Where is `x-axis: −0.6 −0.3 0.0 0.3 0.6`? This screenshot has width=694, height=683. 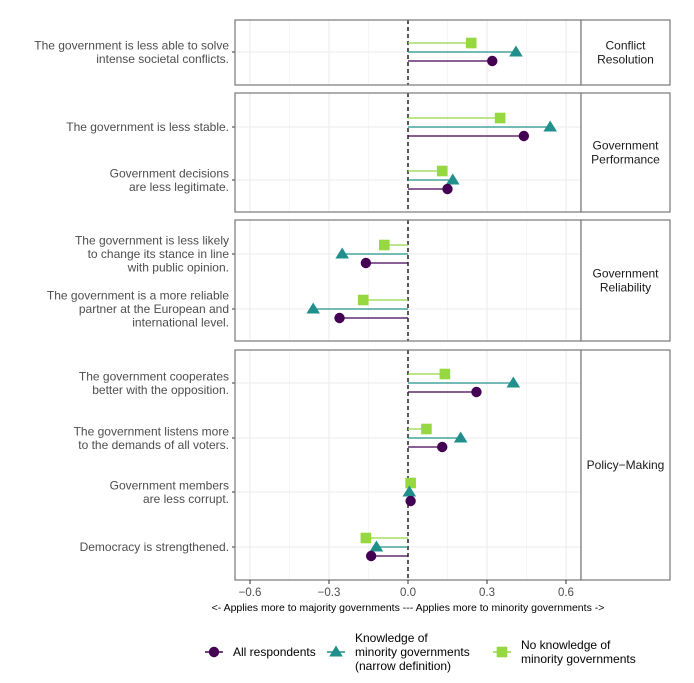 x-axis: −0.6 −0.3 0.0 0.3 0.6 is located at coordinates (406, 589).